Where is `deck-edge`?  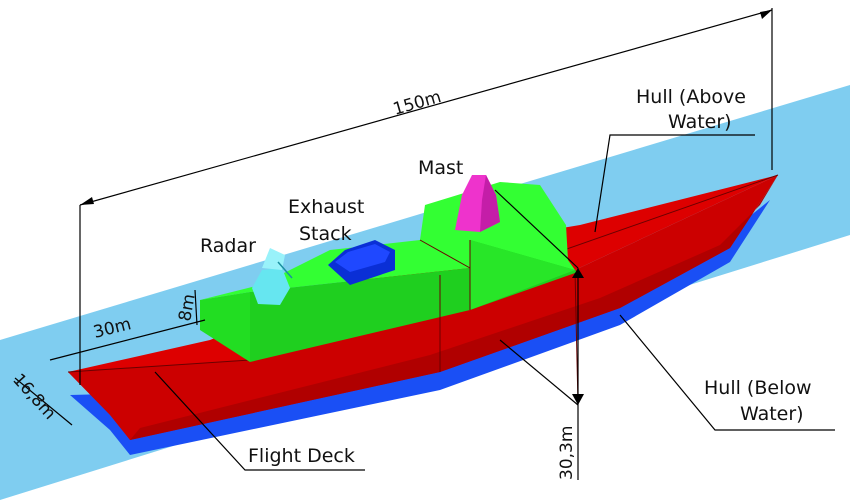
deck-edge is located at coordinates (159, 366).